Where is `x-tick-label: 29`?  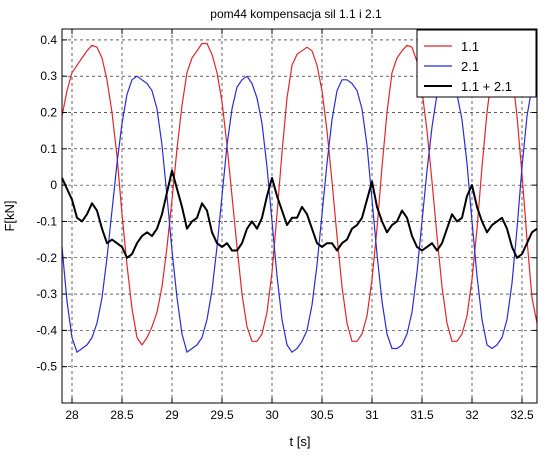
x-tick-label: 29 is located at coordinates (172, 415).